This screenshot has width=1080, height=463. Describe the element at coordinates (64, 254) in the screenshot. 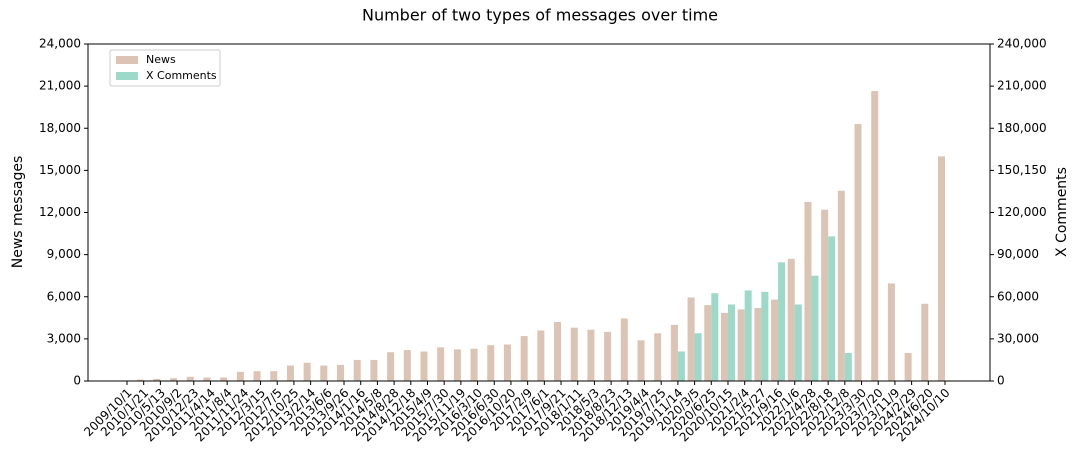

I see `y-tick-label: 9,000` at that location.